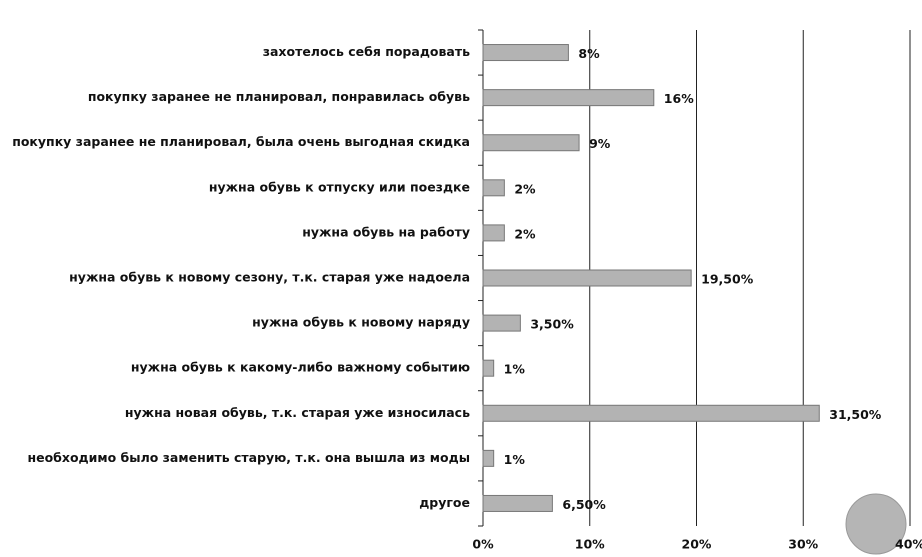 The height and width of the screenshot is (557, 922). Describe the element at coordinates (552, 324) in the screenshot. I see `value-label: 3,50%` at that location.